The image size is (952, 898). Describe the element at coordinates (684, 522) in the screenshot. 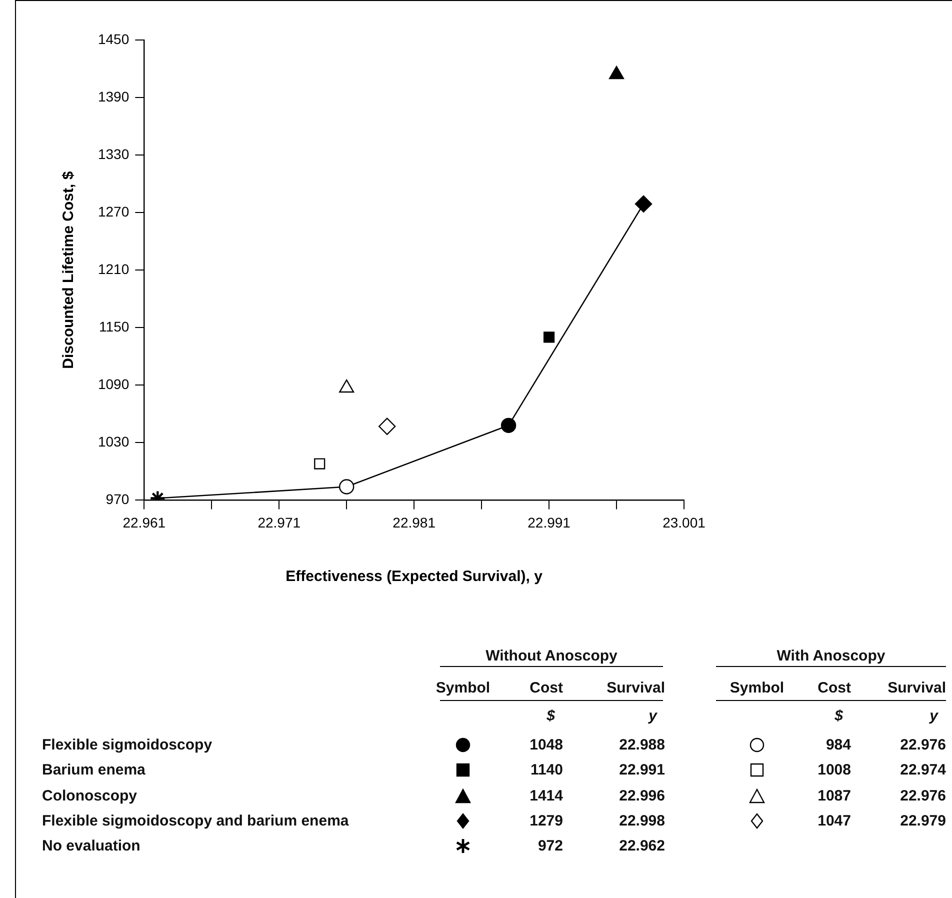

I see `x-tick-label: 23.001` at that location.